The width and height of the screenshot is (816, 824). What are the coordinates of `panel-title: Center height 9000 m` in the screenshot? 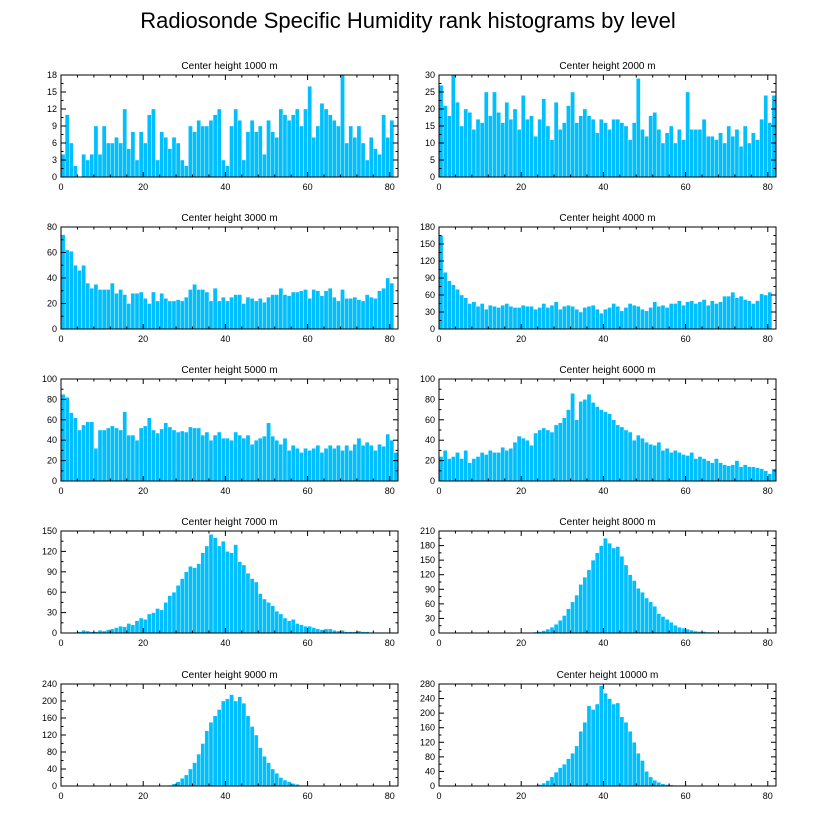 It's located at (229, 675).